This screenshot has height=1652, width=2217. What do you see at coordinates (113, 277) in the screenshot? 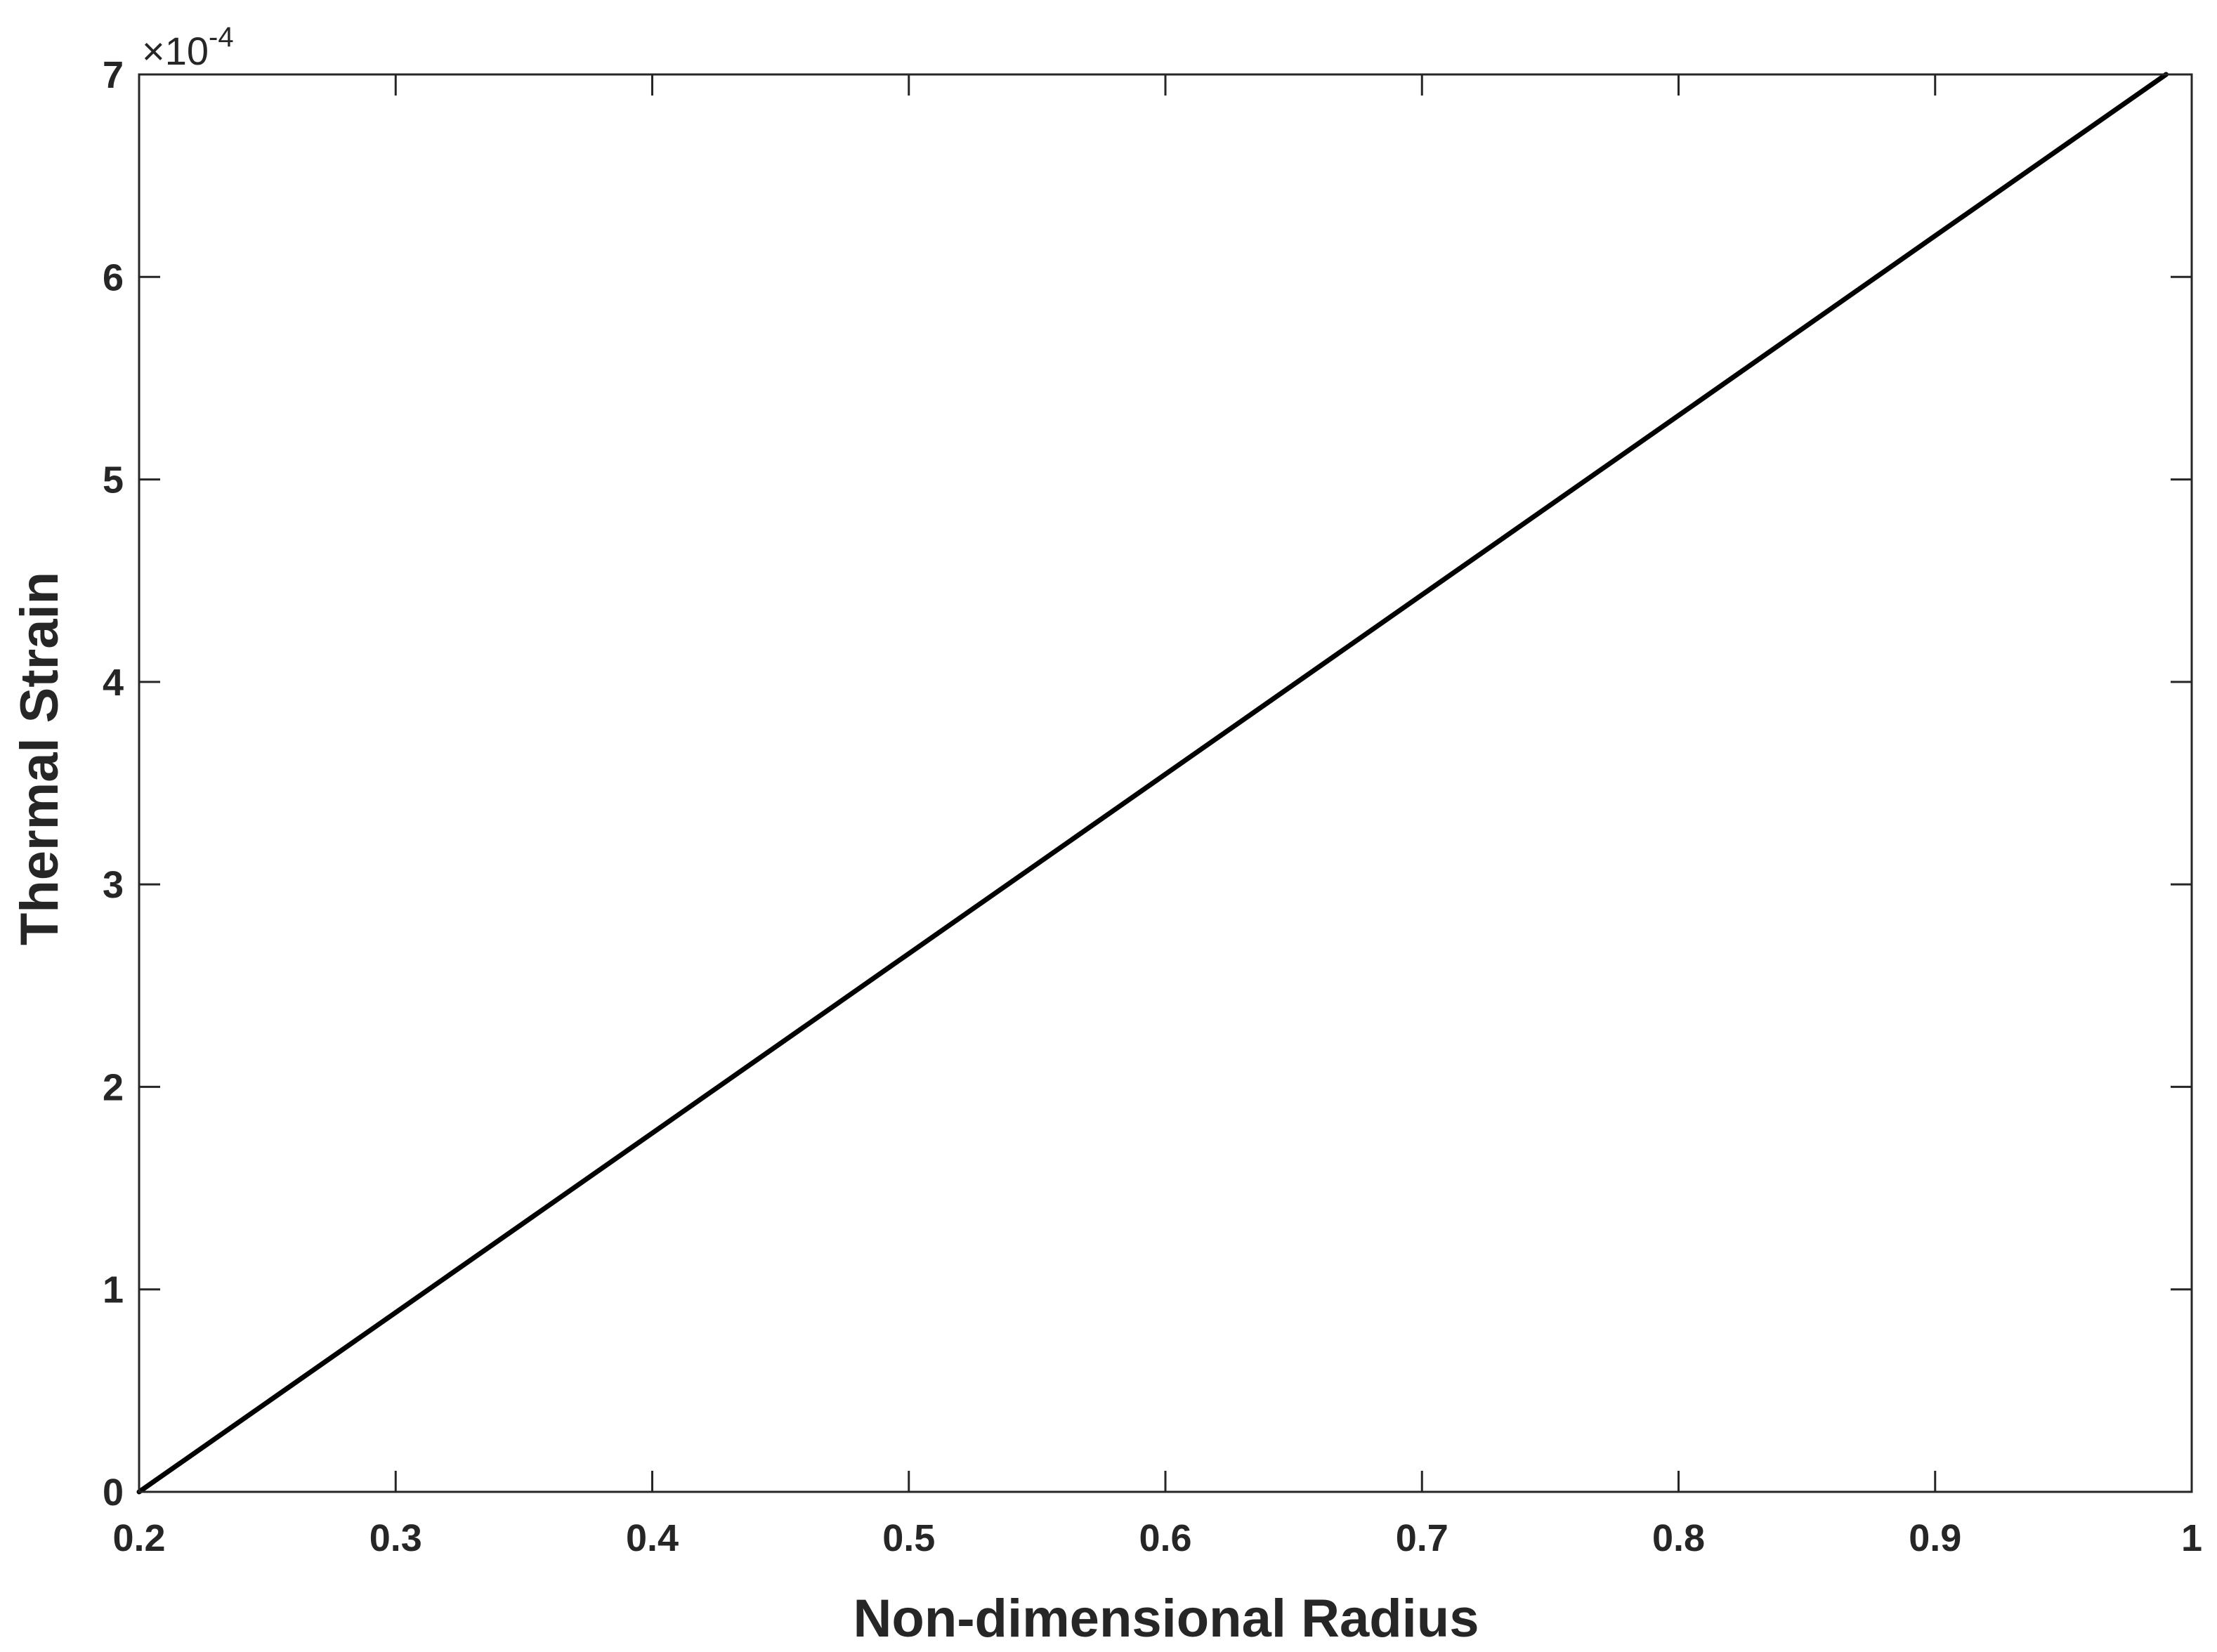
I see `y-tick-label: 6` at bounding box center [113, 277].